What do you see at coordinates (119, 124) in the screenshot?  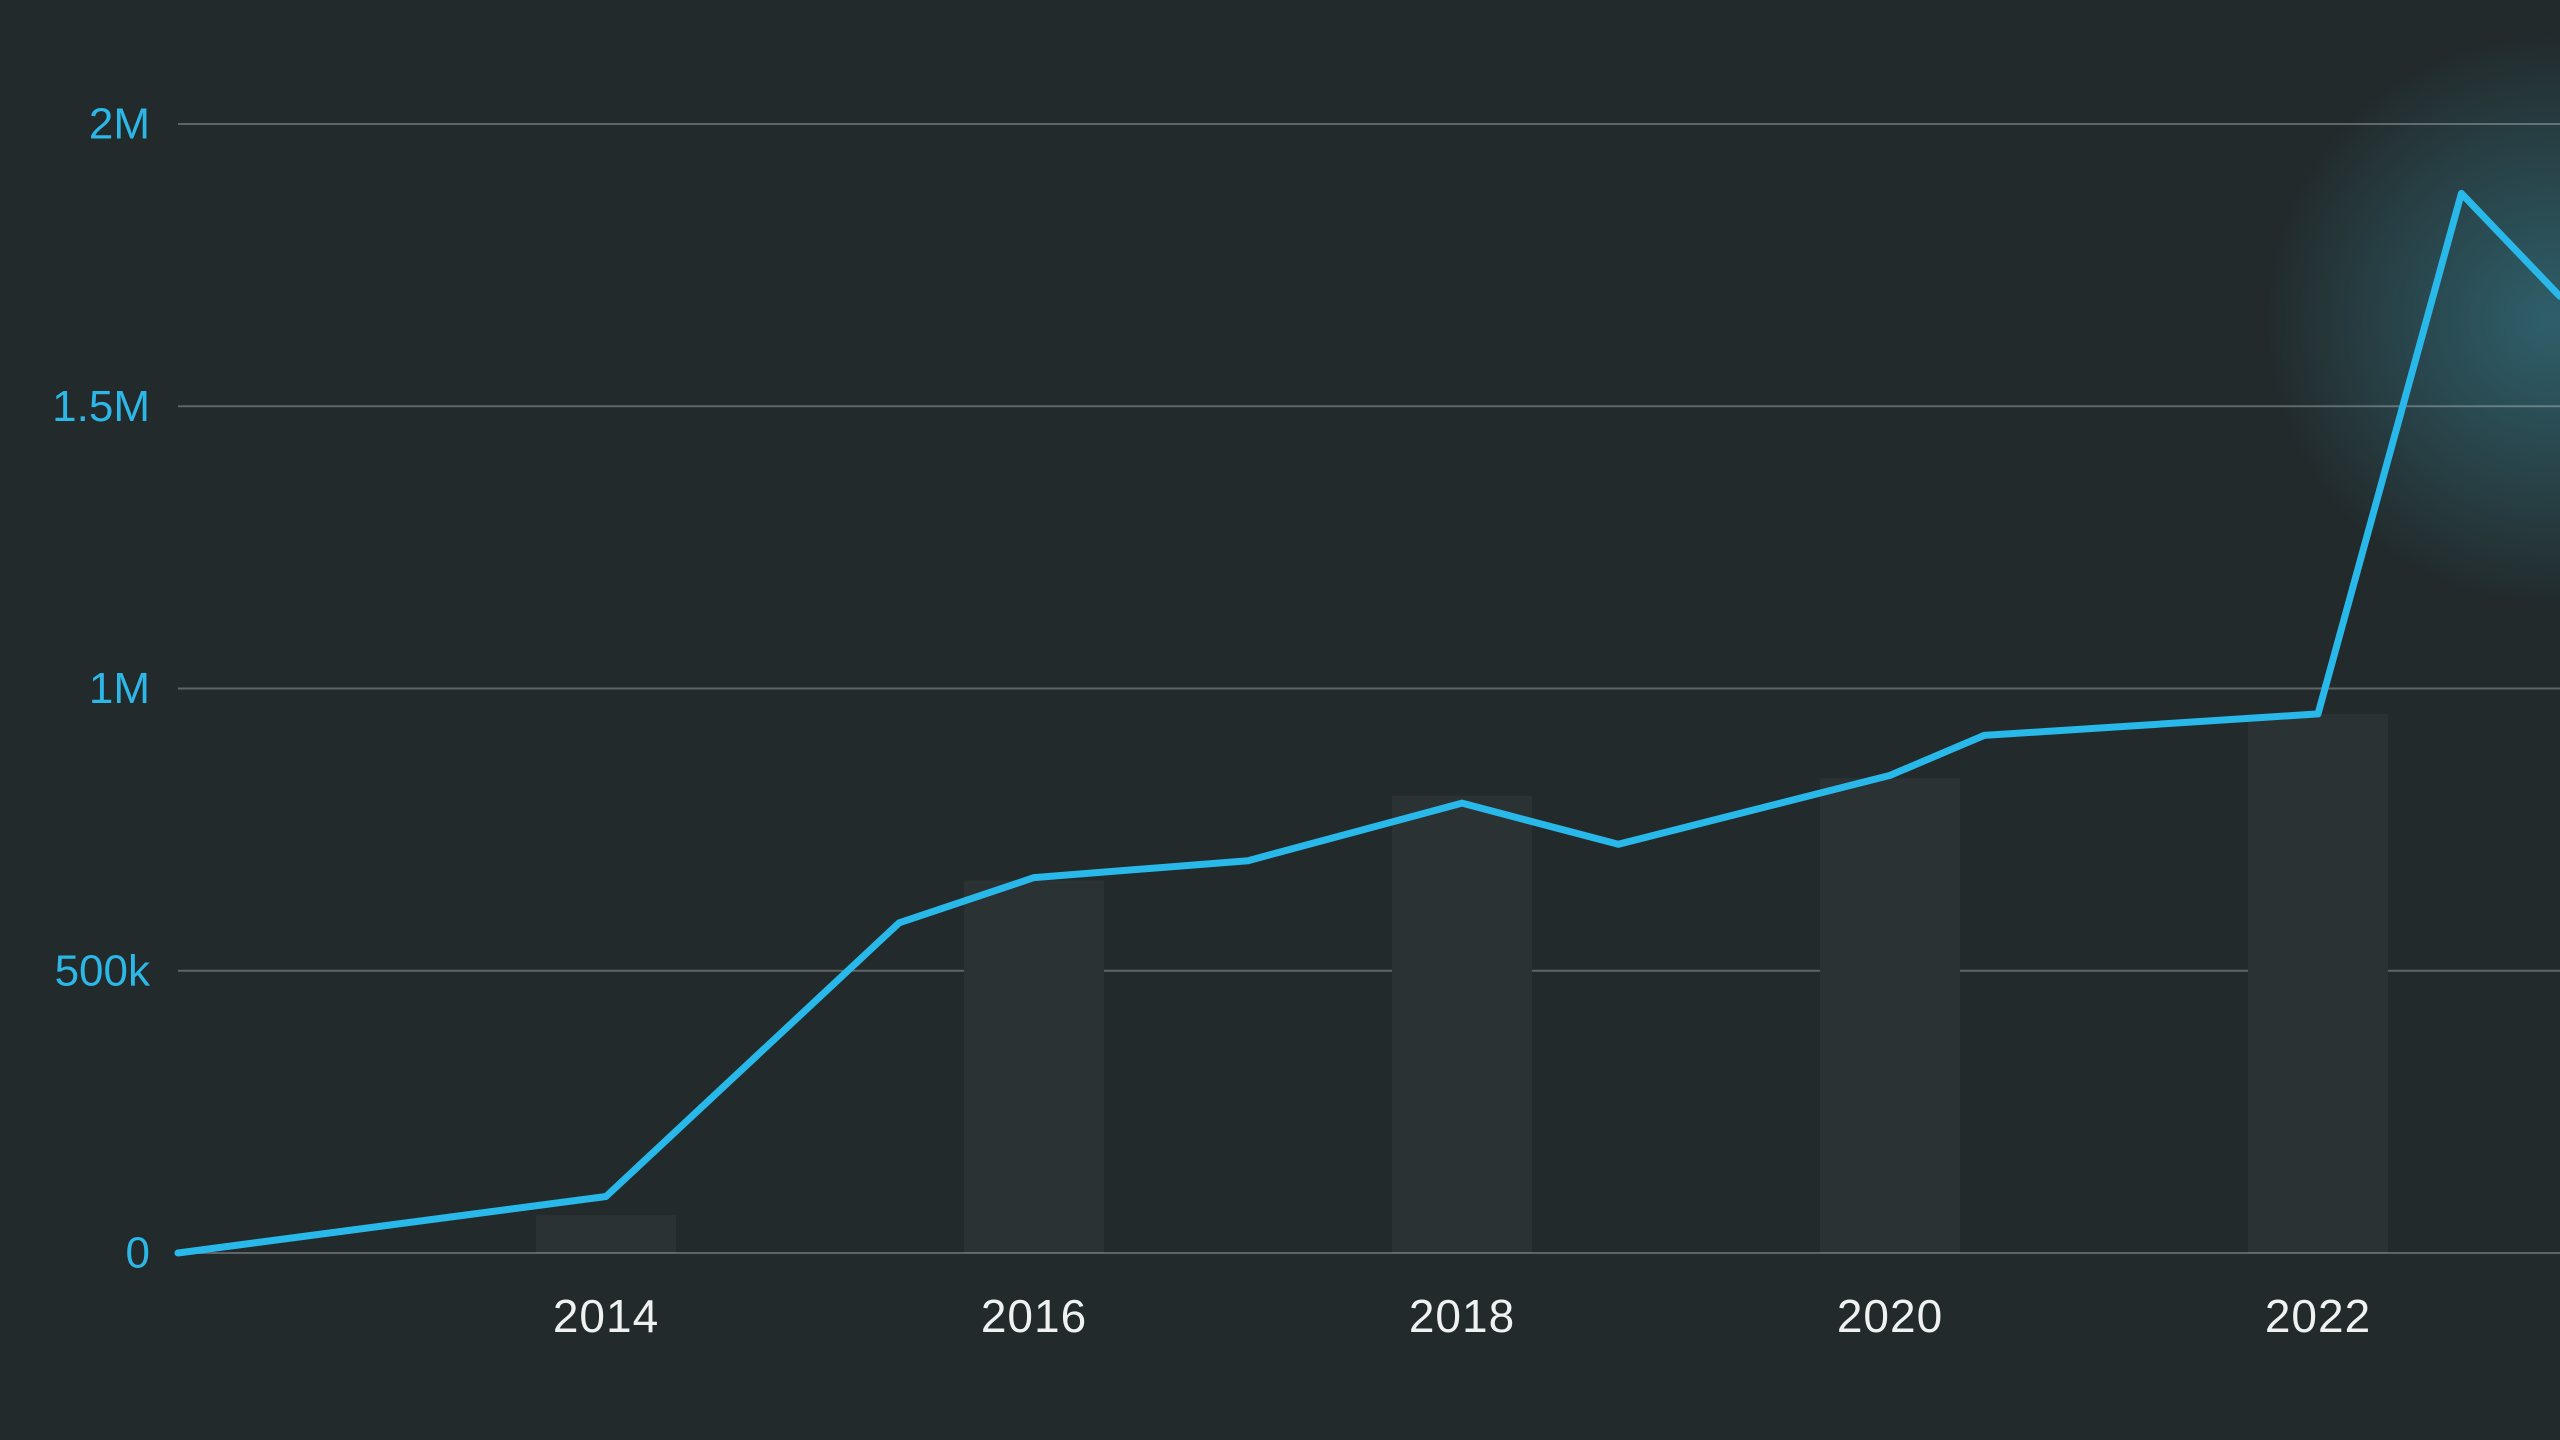 I see `y-tick-label: 2M` at bounding box center [119, 124].